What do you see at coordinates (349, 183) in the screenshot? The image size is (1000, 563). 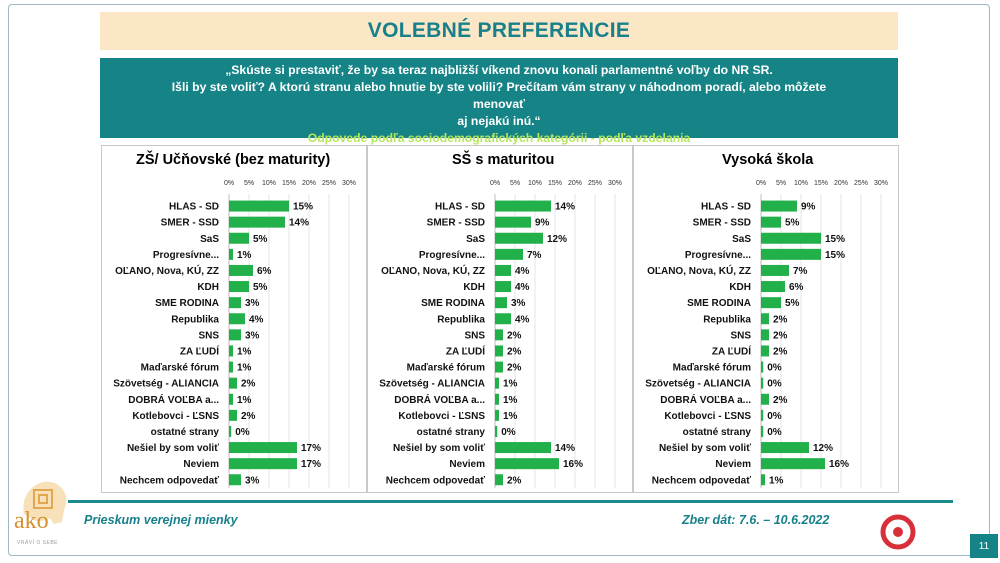 I see `x-tick-label: 30%` at bounding box center [349, 183].